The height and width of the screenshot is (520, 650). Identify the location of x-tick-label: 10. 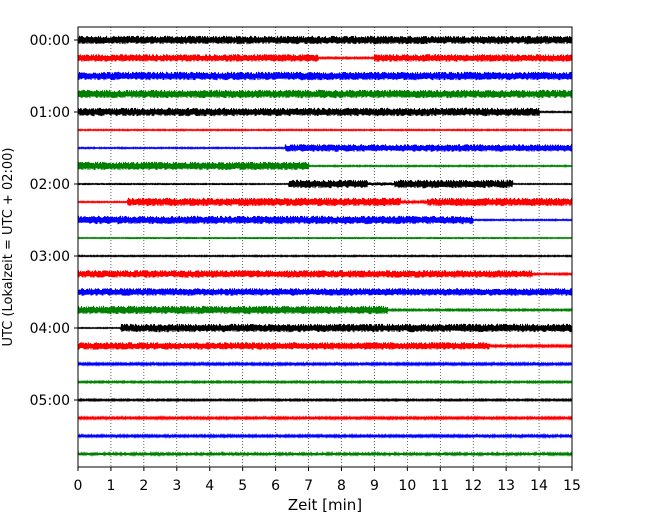
(407, 486).